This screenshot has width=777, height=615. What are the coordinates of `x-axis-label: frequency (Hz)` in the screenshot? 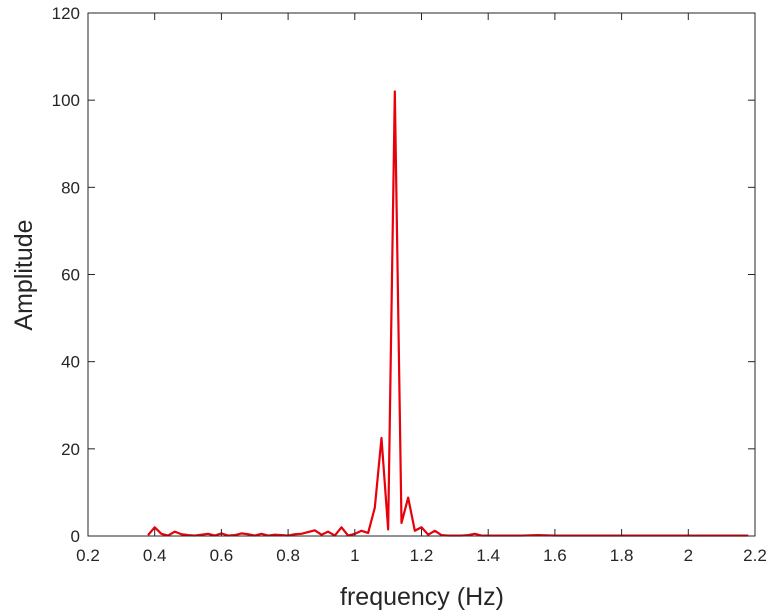 It's located at (422, 597).